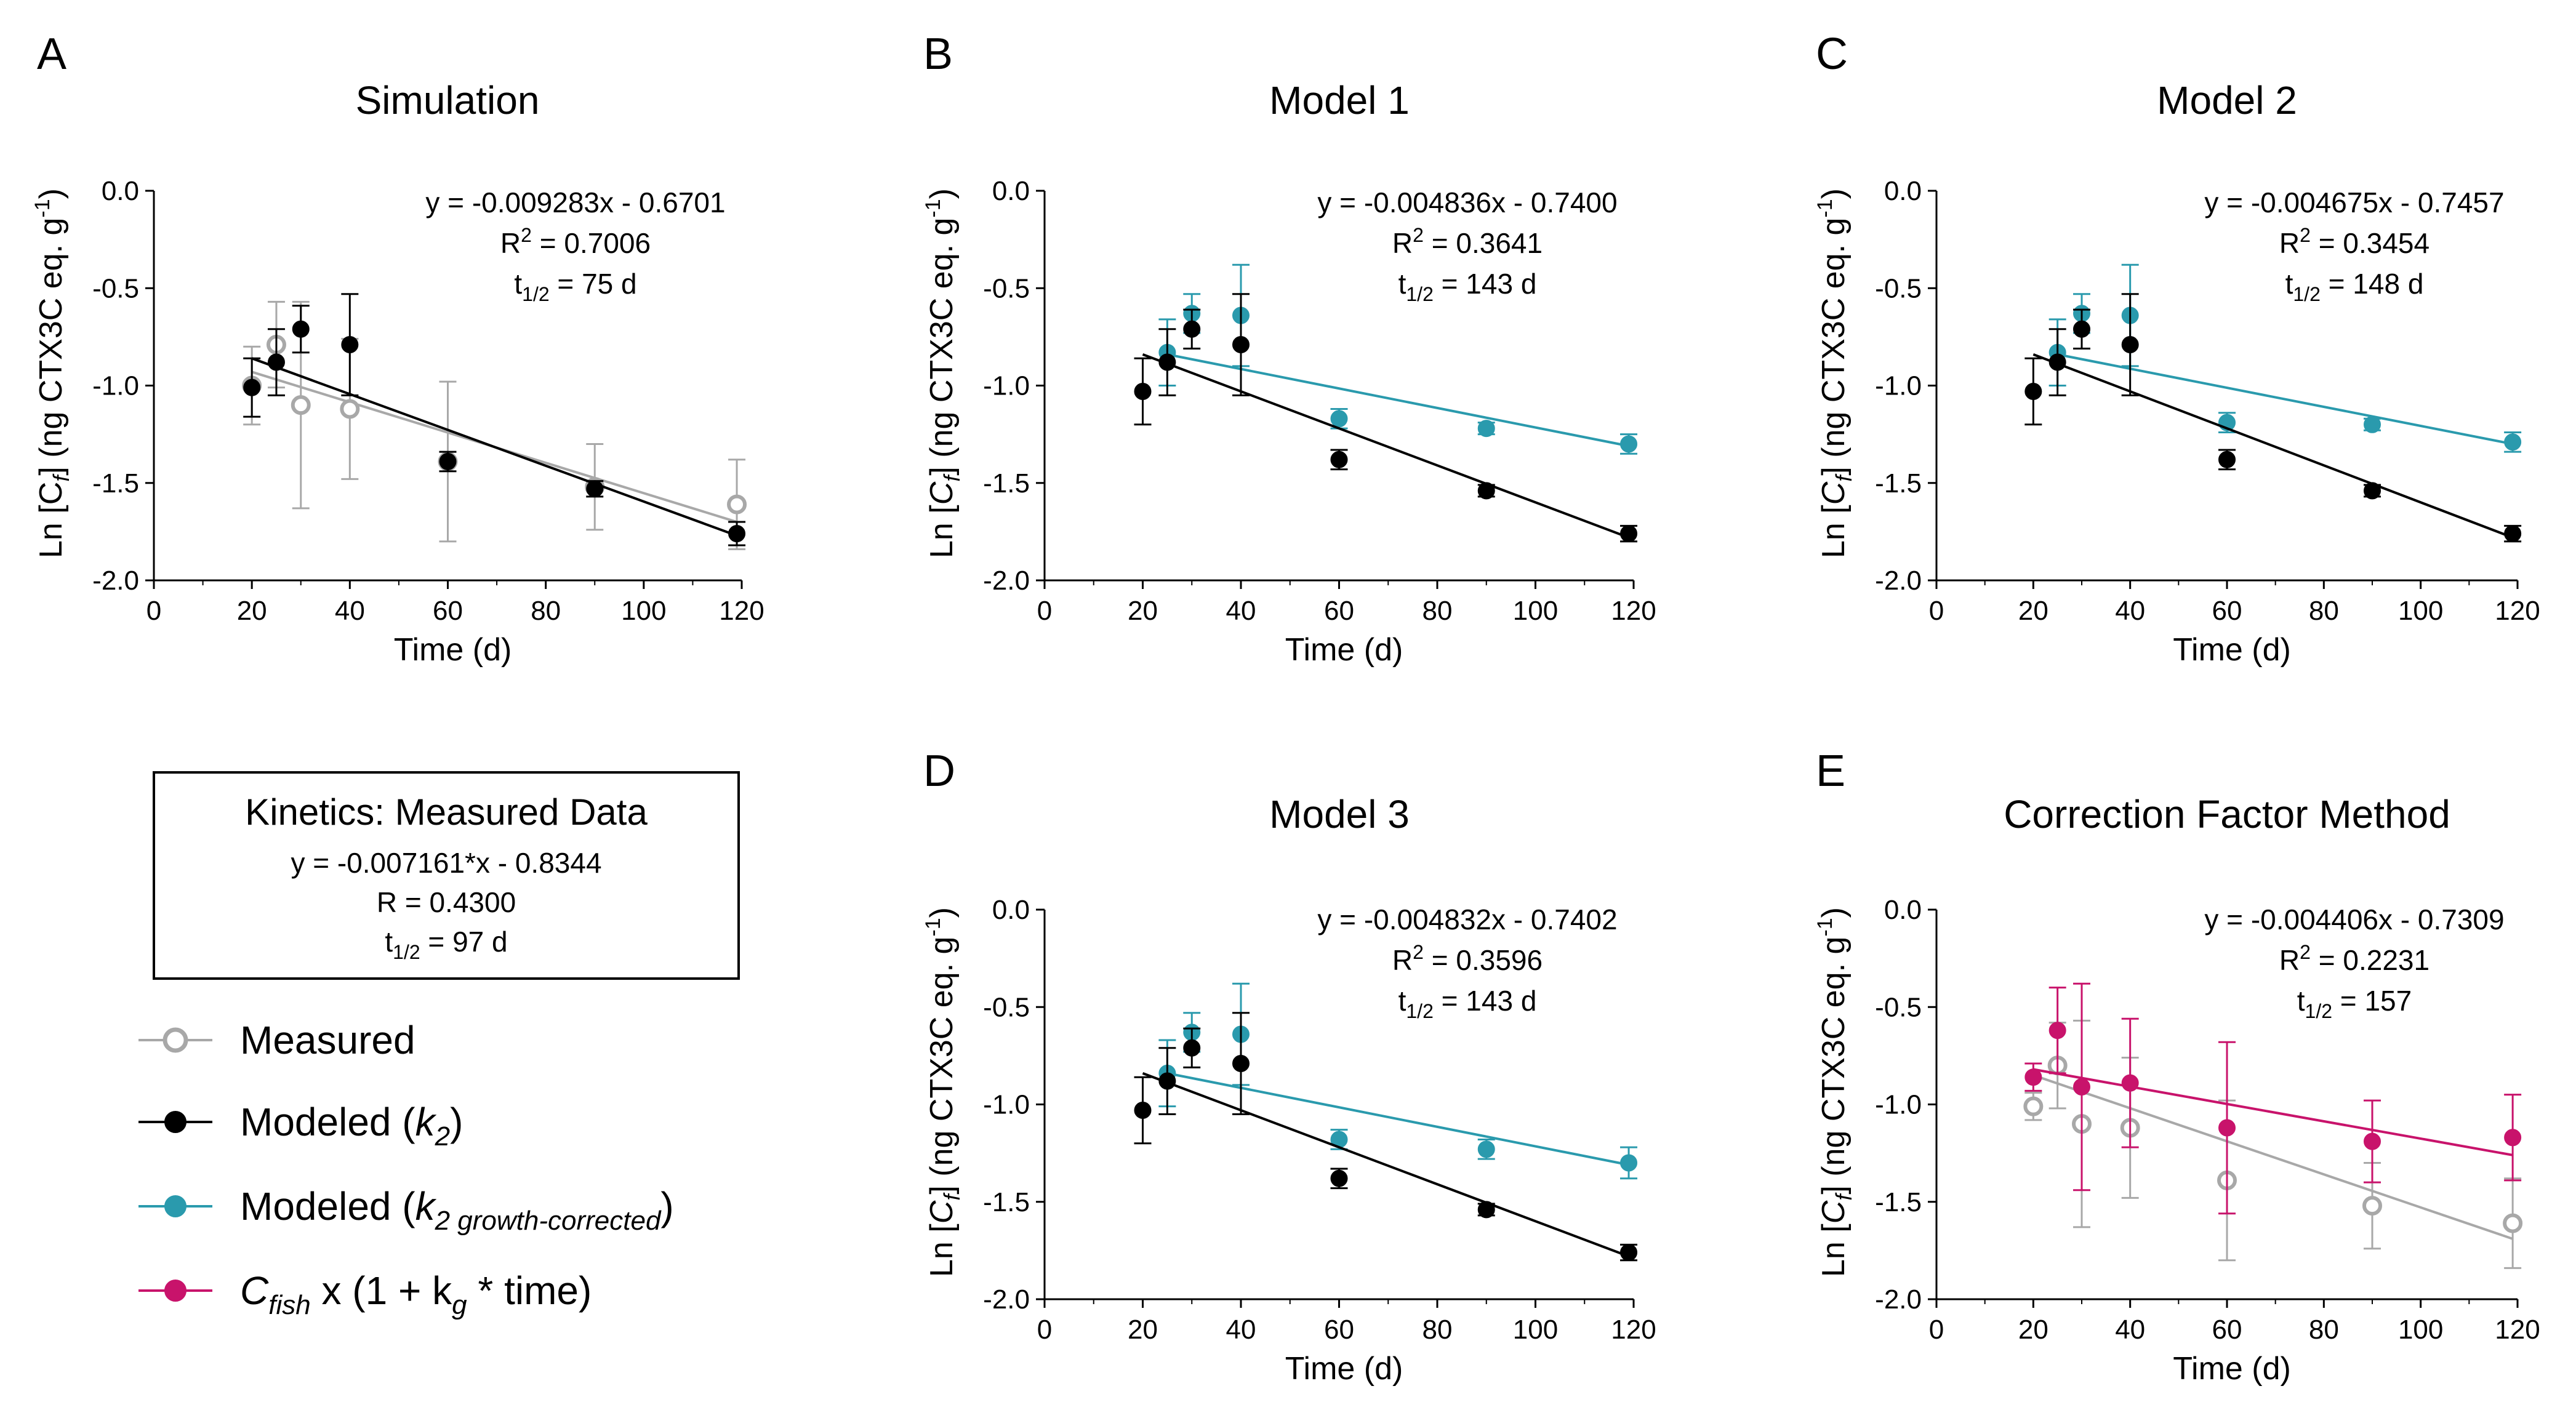 This screenshot has width=2576, height=1418. Describe the element at coordinates (426, 1122) in the screenshot. I see `legend-italic: k` at that location.